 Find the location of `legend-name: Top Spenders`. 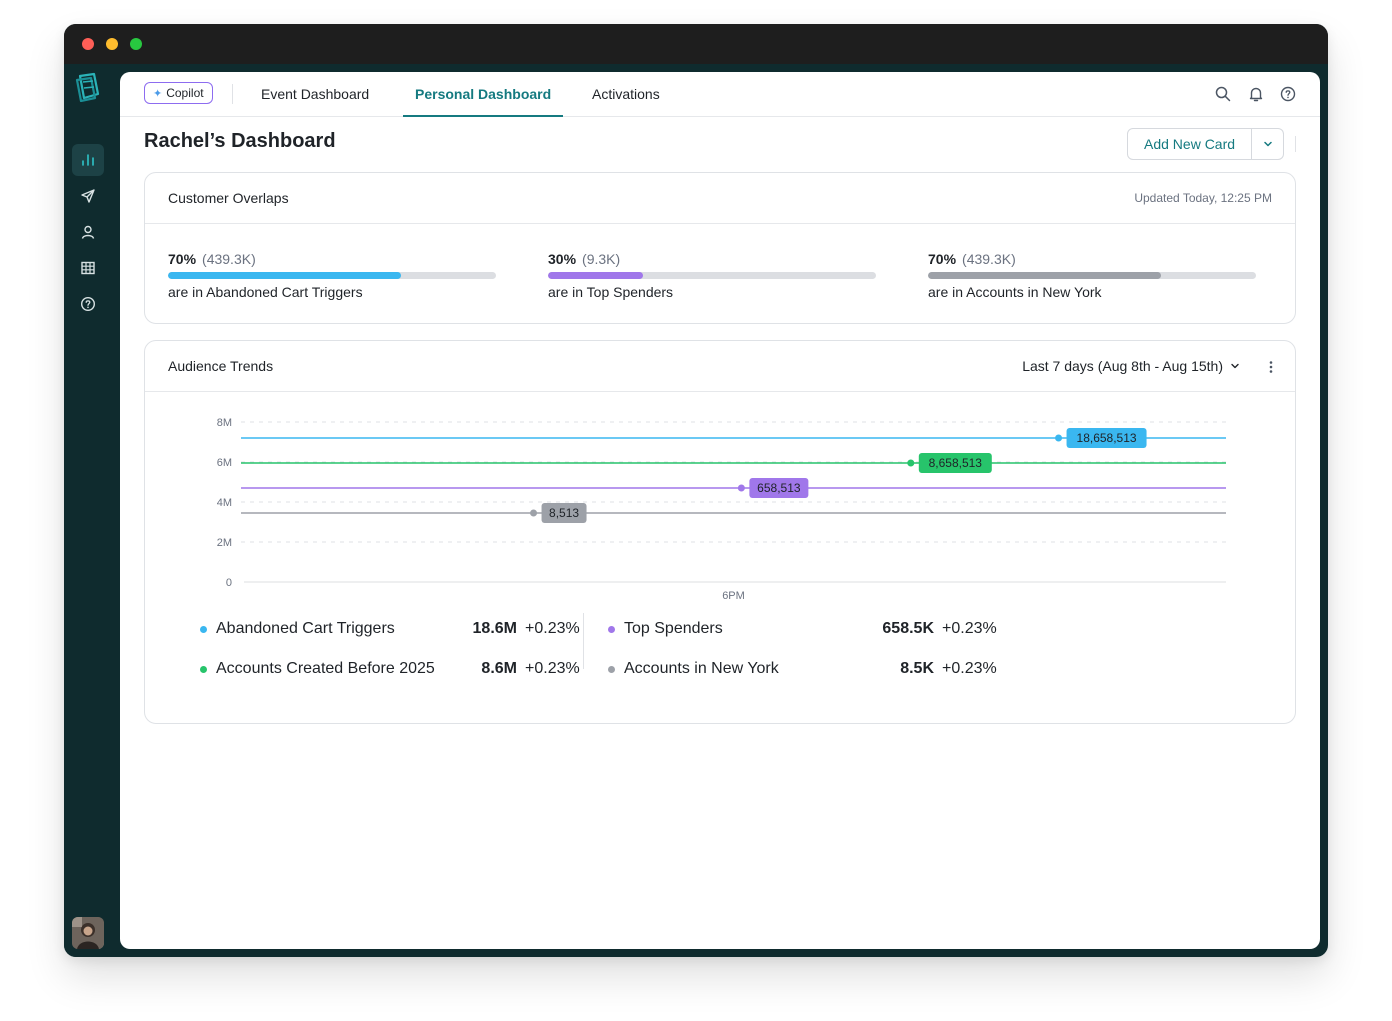

legend-name: Top Spenders is located at coordinates (673, 628).